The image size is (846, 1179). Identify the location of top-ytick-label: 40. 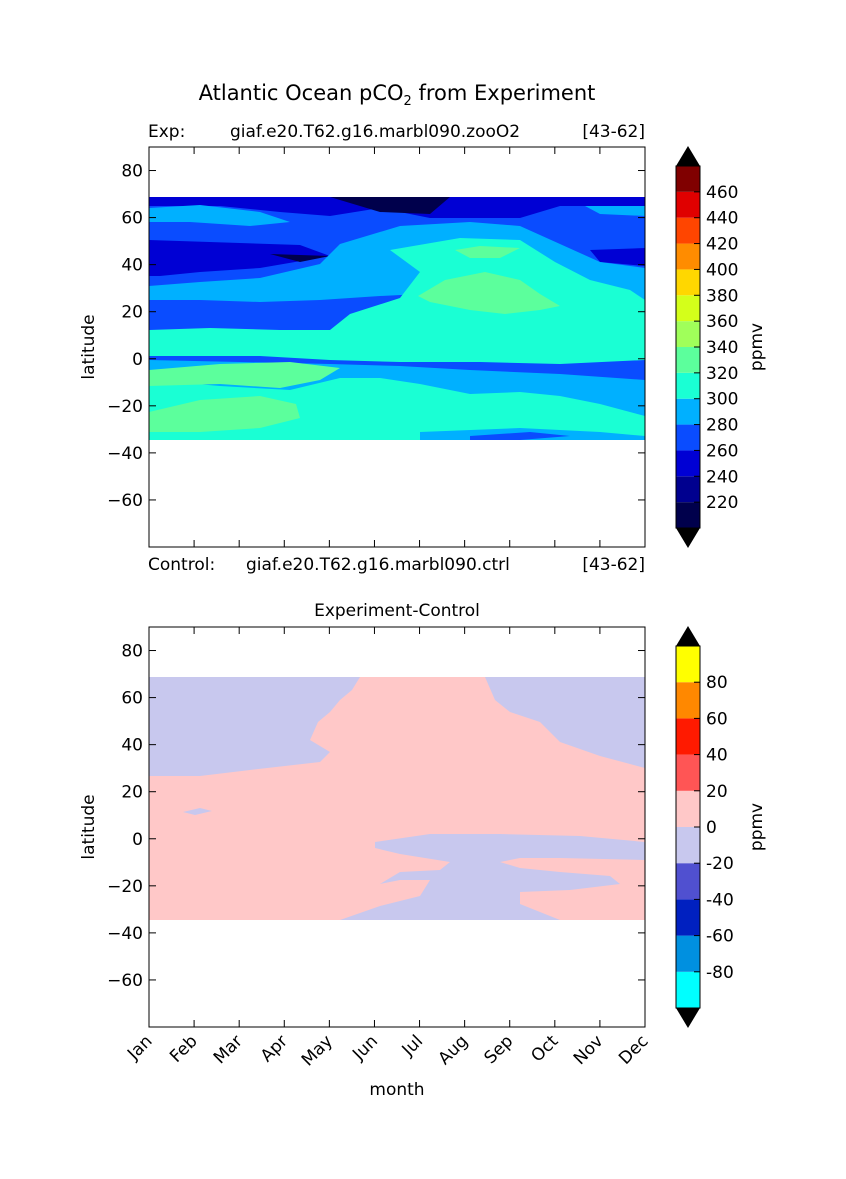
(132, 266).